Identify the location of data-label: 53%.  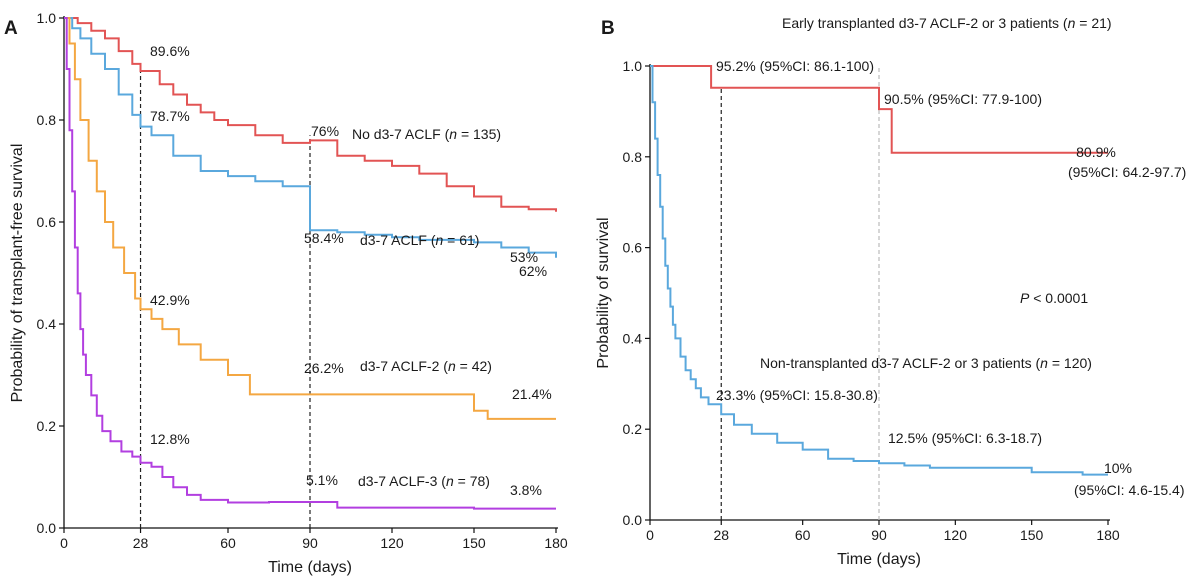
(524, 257).